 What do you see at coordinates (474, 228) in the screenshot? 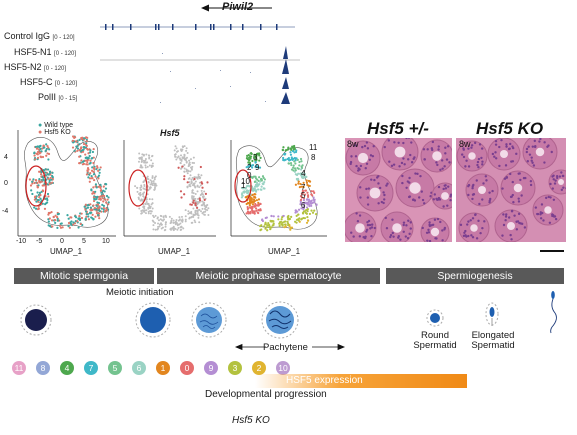
I see `tubule-lumen` at bounding box center [474, 228].